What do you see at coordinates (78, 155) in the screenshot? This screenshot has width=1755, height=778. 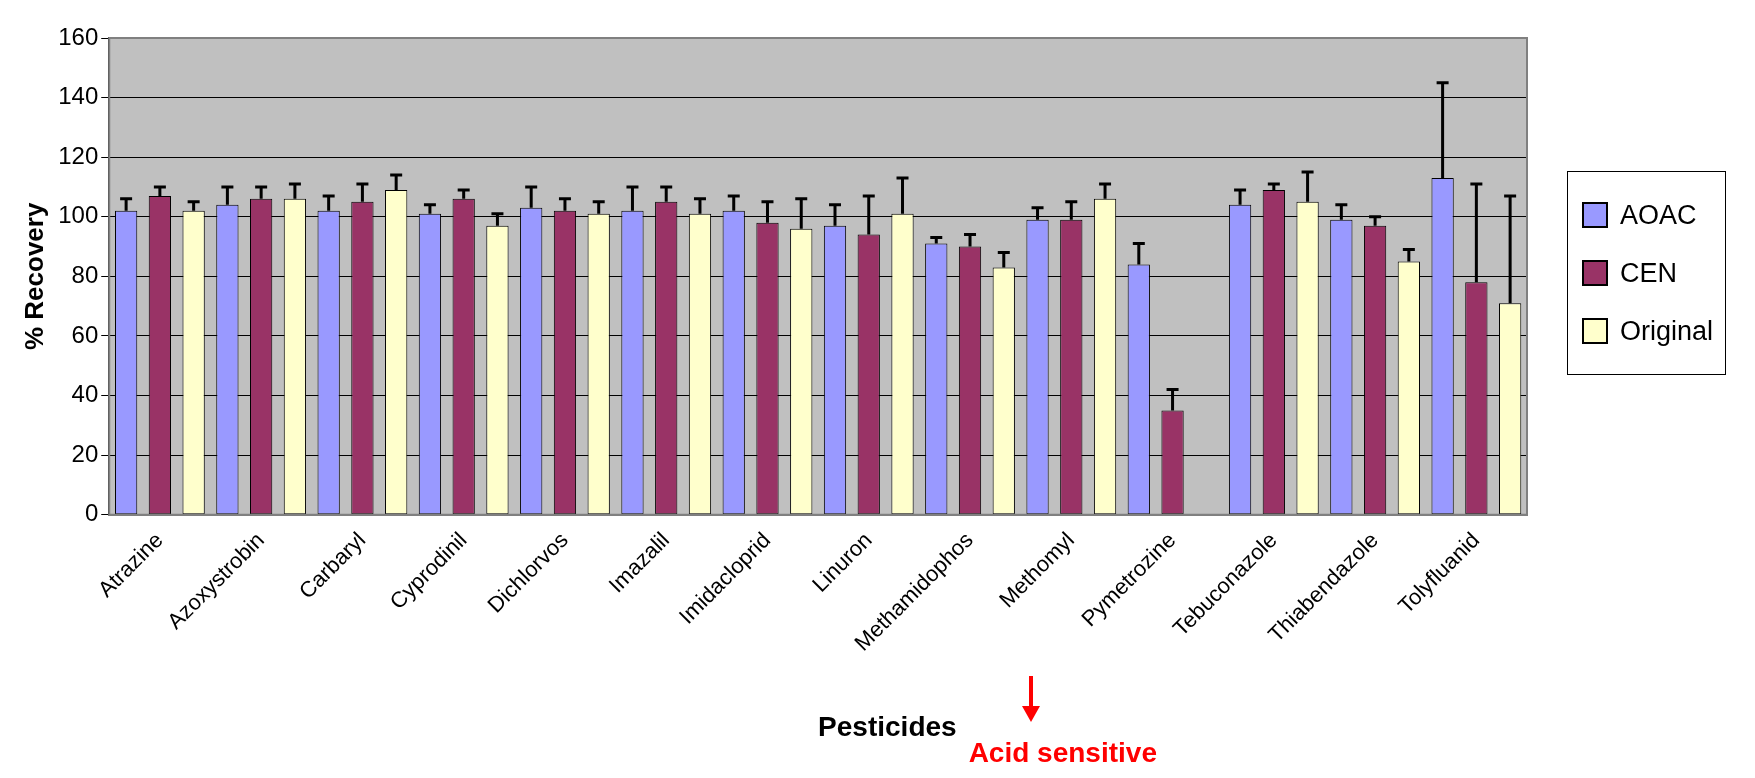 I see `y-tick-label: 120` at bounding box center [78, 155].